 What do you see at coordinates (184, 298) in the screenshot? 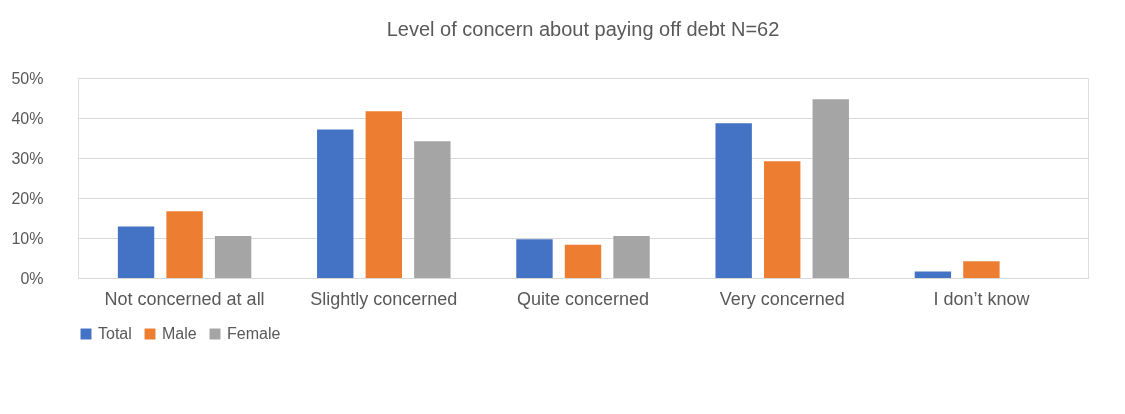
I see `x-tick-label: Not concerned at all` at bounding box center [184, 298].